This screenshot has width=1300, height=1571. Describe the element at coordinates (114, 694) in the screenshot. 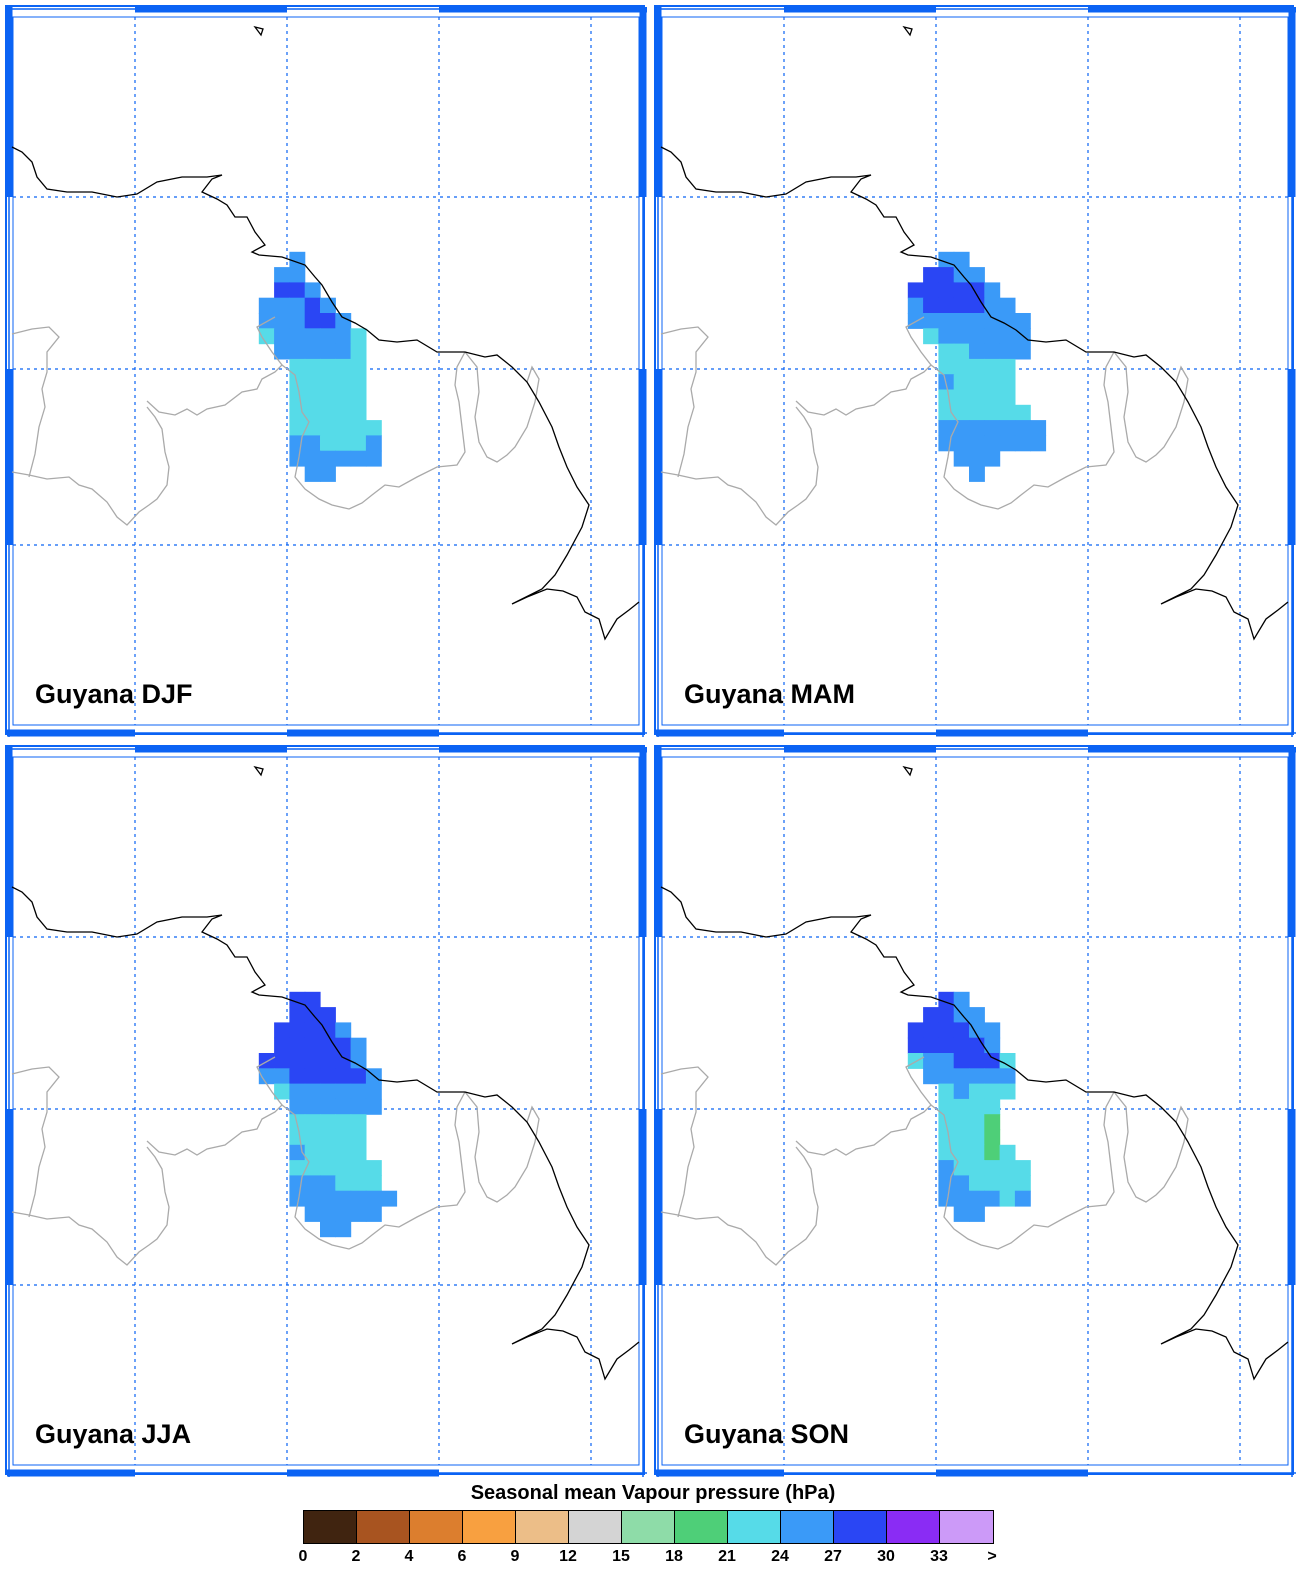

I see `panel-title: Guyana DJF` at that location.